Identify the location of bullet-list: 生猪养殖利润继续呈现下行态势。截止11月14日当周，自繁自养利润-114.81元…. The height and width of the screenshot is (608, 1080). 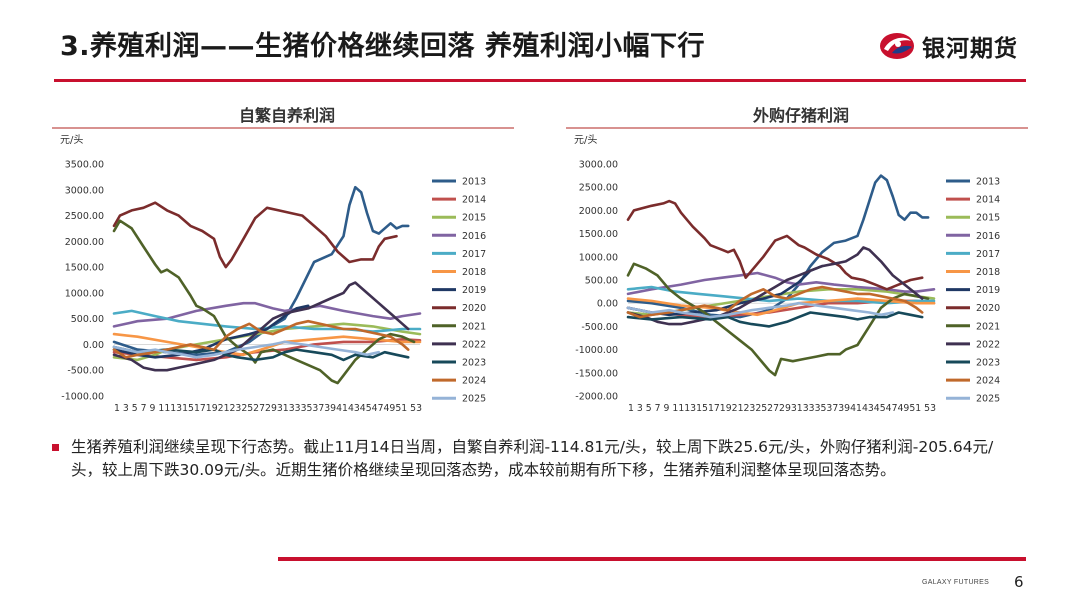
(532, 459).